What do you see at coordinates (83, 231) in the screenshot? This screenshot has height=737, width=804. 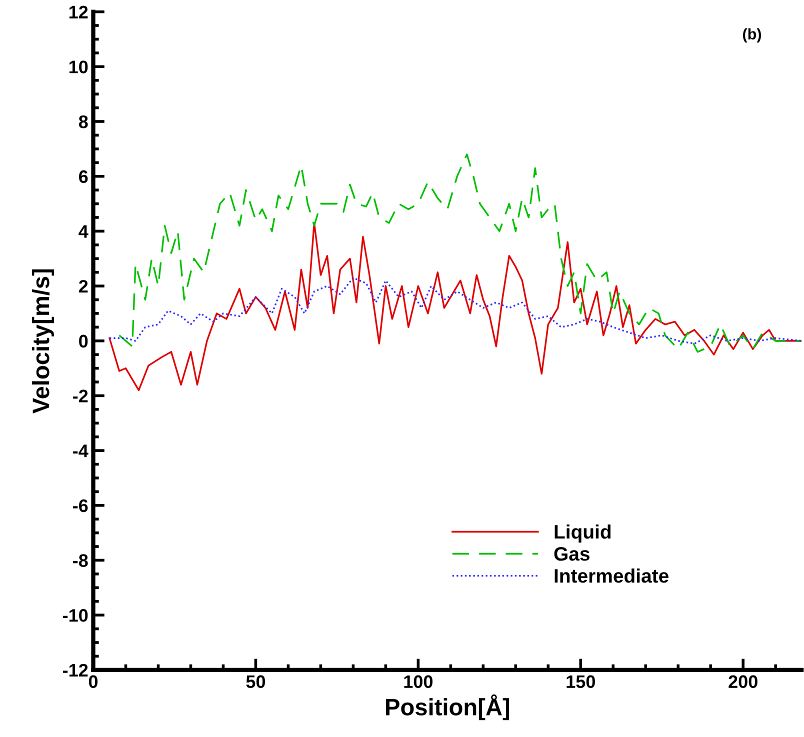 I see `y-tick-label: 4` at bounding box center [83, 231].